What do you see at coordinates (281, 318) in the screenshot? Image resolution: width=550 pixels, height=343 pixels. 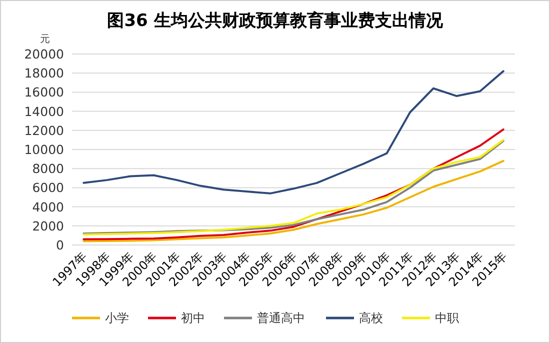 I see `legend-label: 普通高中` at bounding box center [281, 318].